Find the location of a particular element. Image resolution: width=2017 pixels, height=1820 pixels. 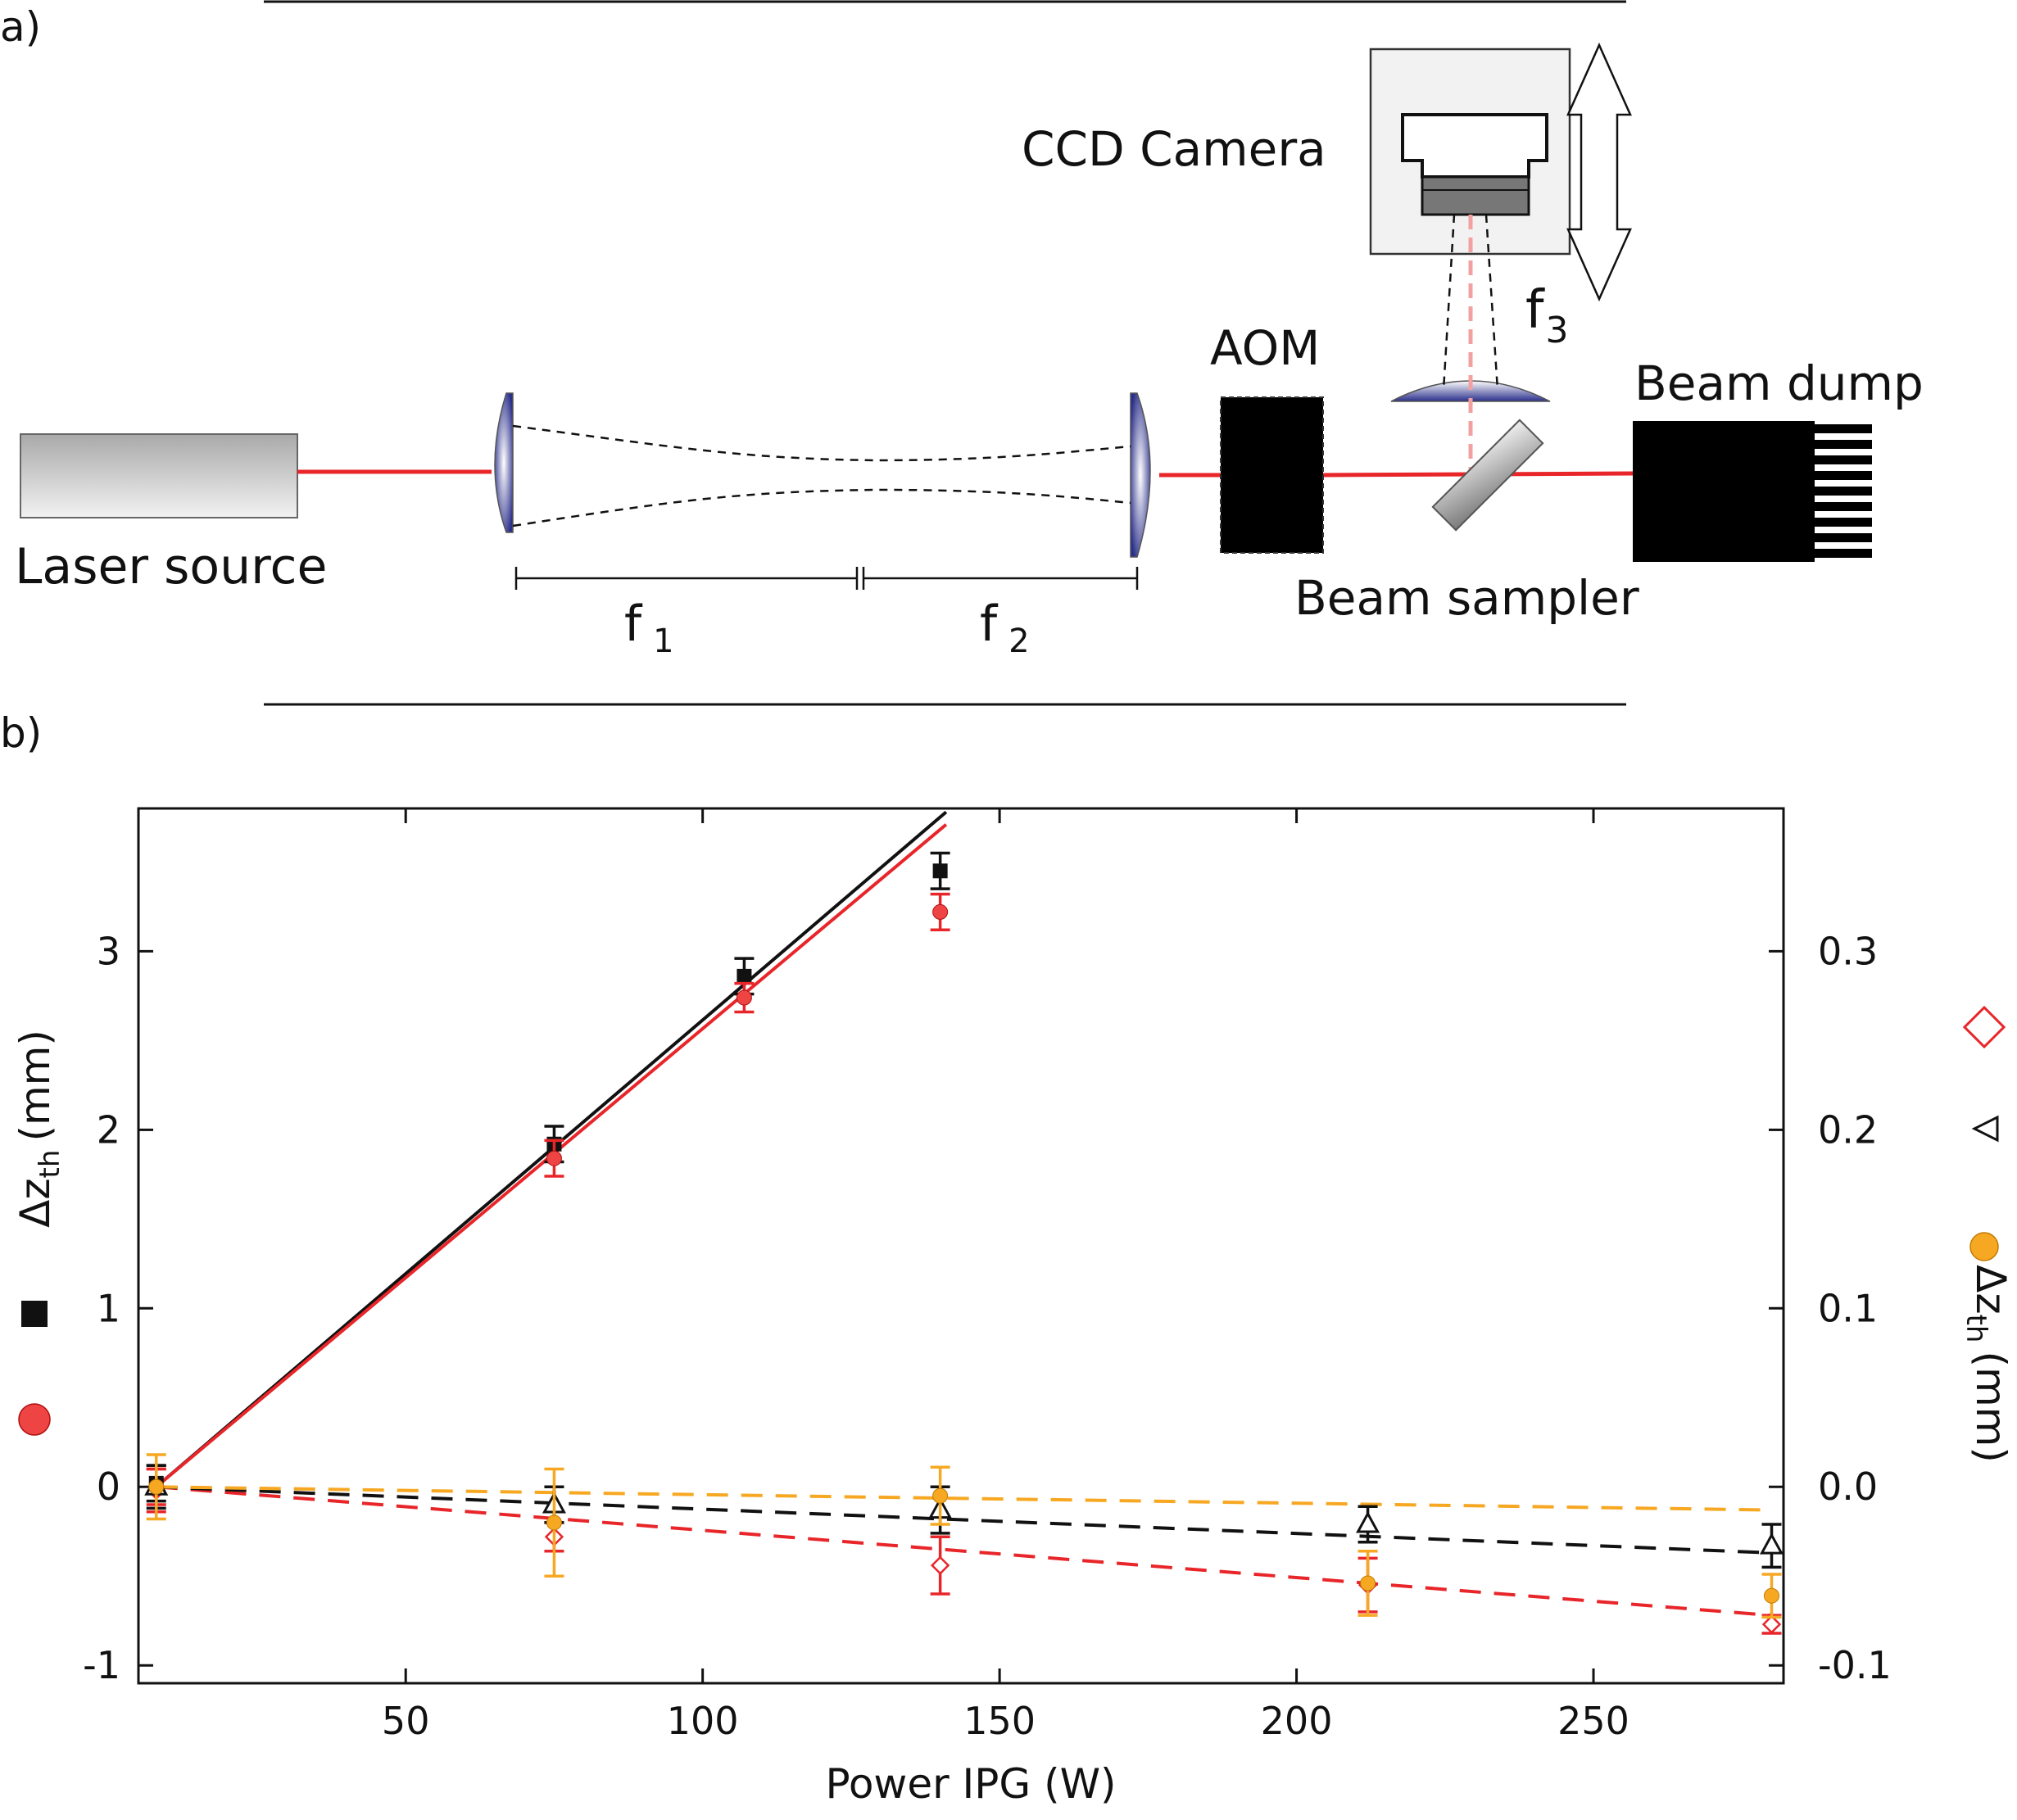

y-left-tick-label: 0 is located at coordinates (108, 1487).